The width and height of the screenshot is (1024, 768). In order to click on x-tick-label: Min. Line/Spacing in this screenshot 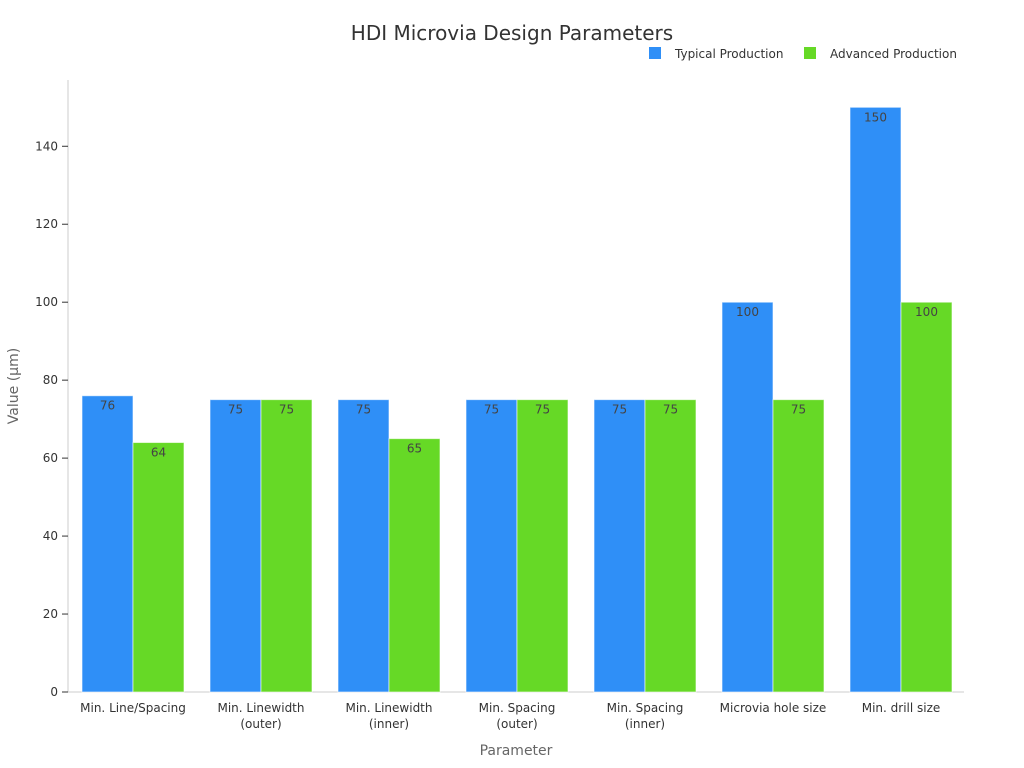, I will do `click(133, 708)`.